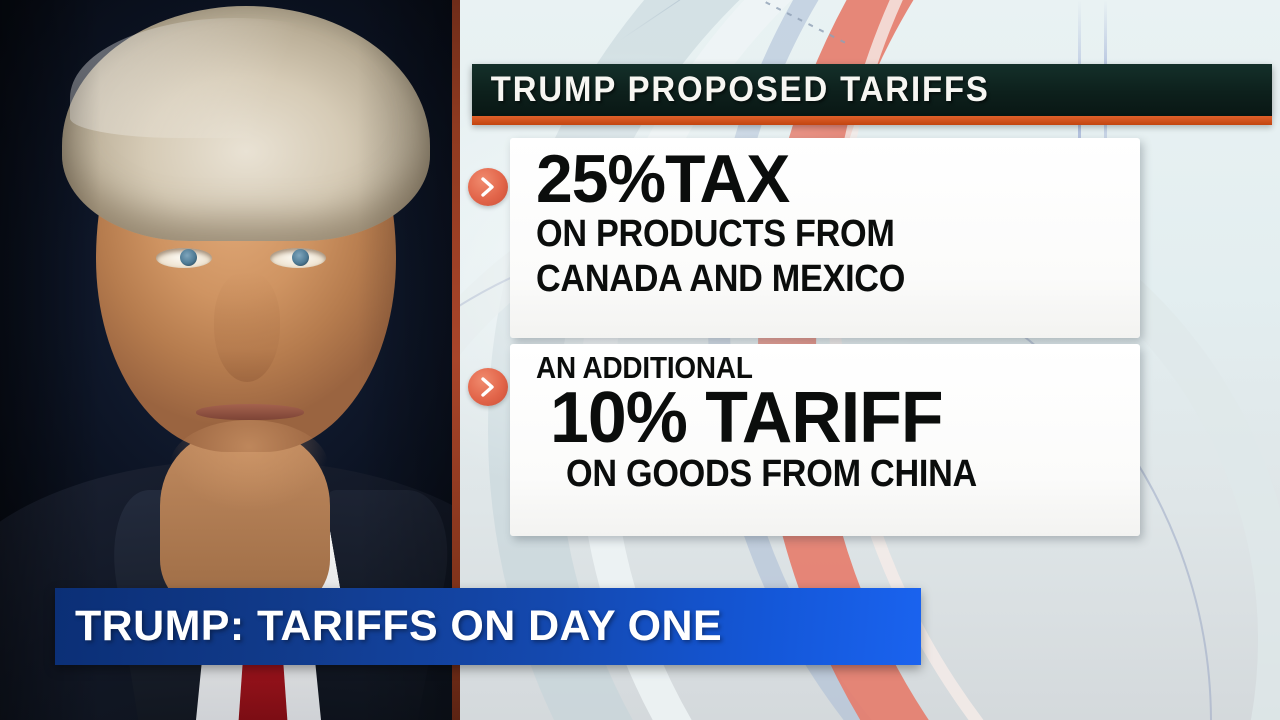  What do you see at coordinates (663, 179) in the screenshot?
I see `fact-line-primary: 25%TAX` at bounding box center [663, 179].